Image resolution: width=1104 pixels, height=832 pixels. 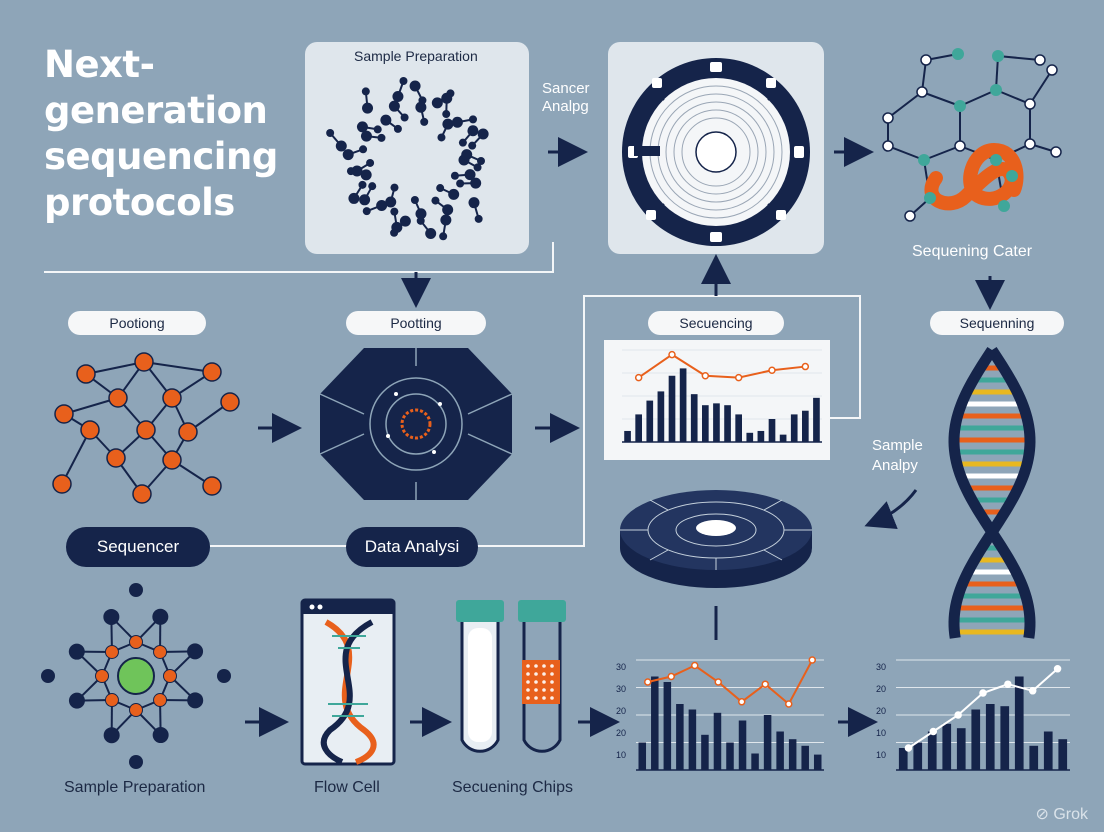 I want to click on hexagon-device-icon, so click(x=416, y=424).